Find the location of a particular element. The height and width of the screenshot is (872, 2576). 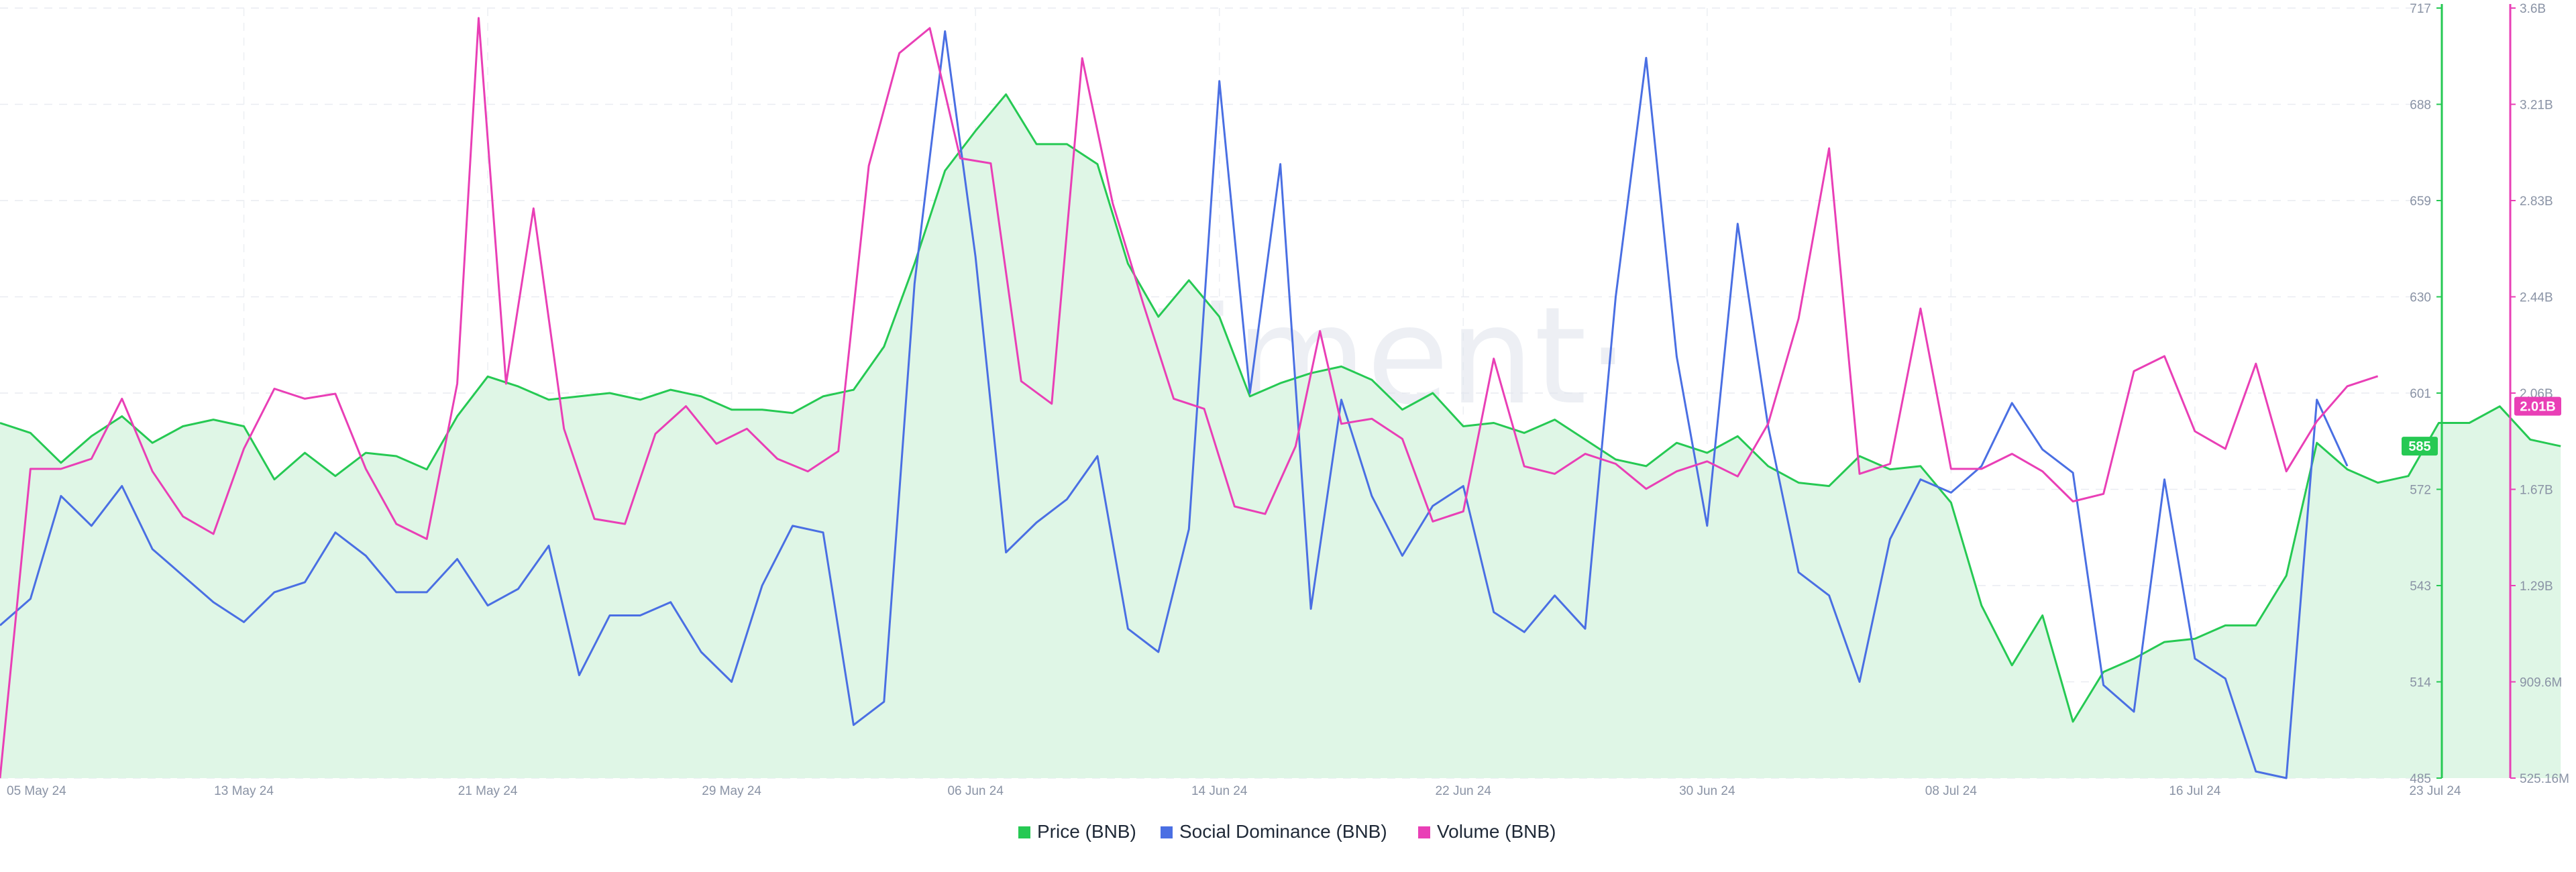

x-axis-tick-label: 05 May 24 is located at coordinates (36, 791).